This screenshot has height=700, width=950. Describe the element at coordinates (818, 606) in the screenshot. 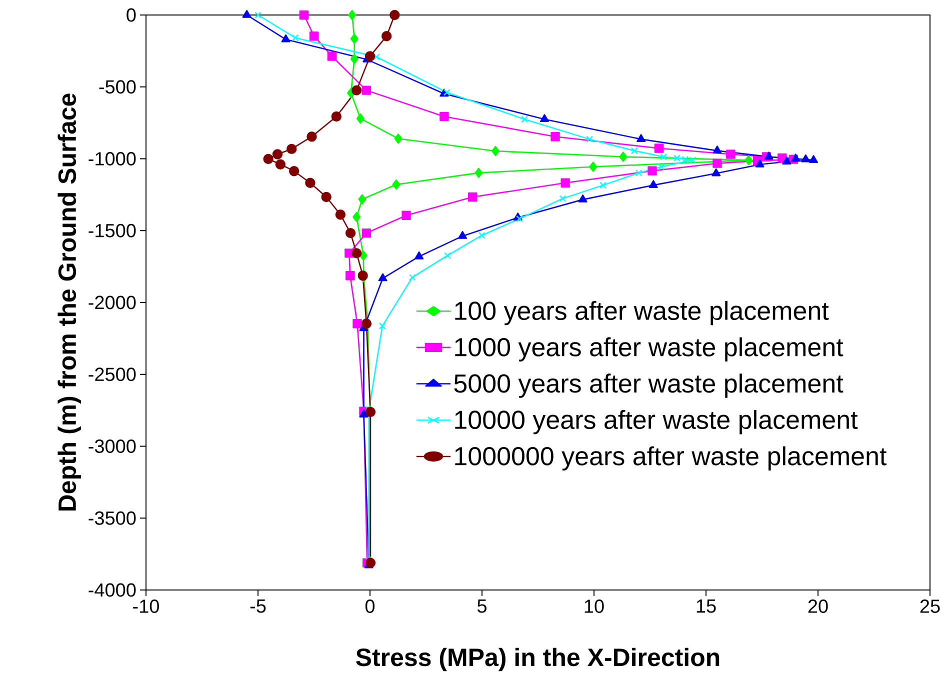

I see `x-tick-label: 20` at that location.